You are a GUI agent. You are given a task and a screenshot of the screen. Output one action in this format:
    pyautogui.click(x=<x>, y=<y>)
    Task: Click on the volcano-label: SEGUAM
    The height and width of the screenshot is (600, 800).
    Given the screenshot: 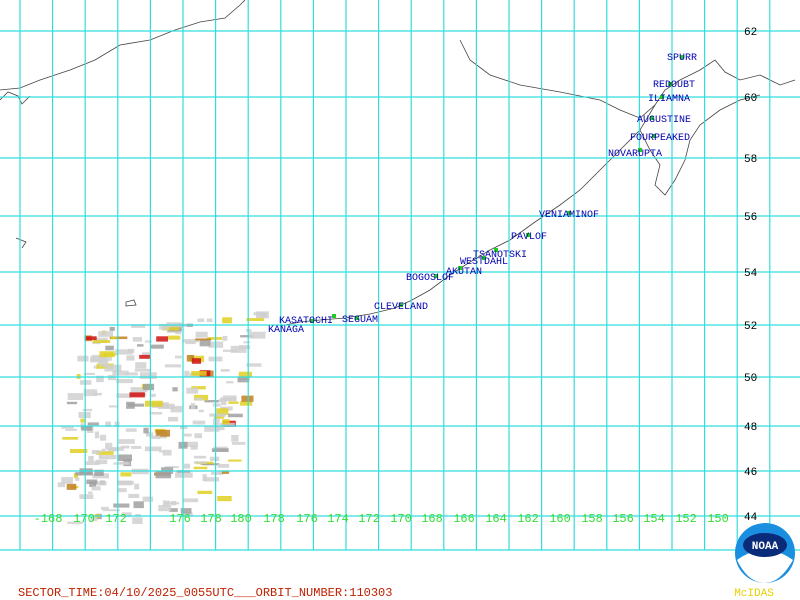 What is the action you would take?
    pyautogui.click(x=360, y=320)
    